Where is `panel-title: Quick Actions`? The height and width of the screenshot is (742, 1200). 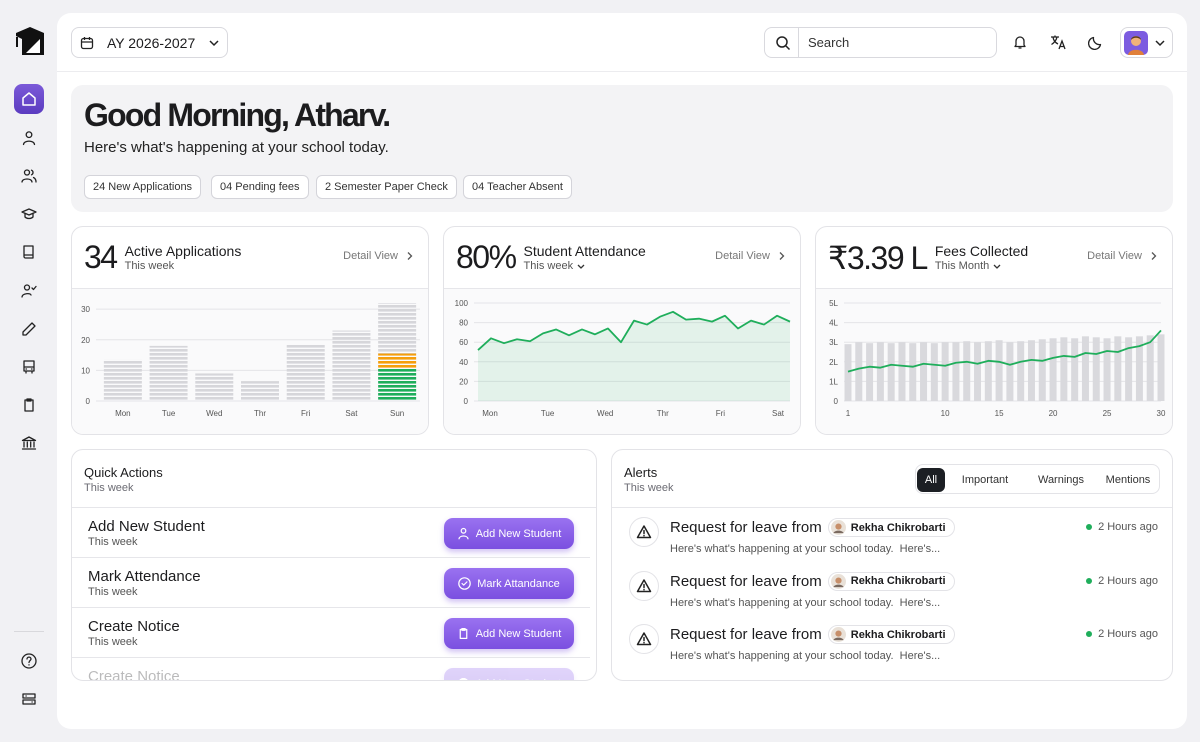
panel-title: Quick Actions is located at coordinates (123, 472).